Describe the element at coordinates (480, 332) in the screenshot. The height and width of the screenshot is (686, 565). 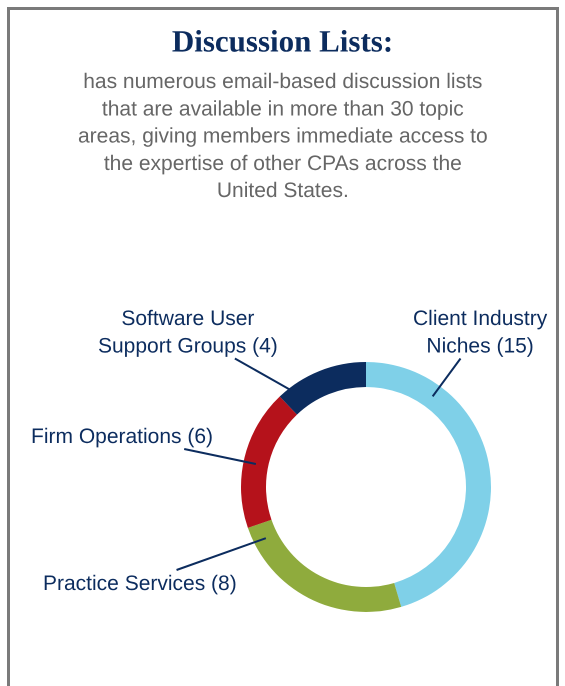
I see `slice-label: Client Industry Niches (15)` at that location.